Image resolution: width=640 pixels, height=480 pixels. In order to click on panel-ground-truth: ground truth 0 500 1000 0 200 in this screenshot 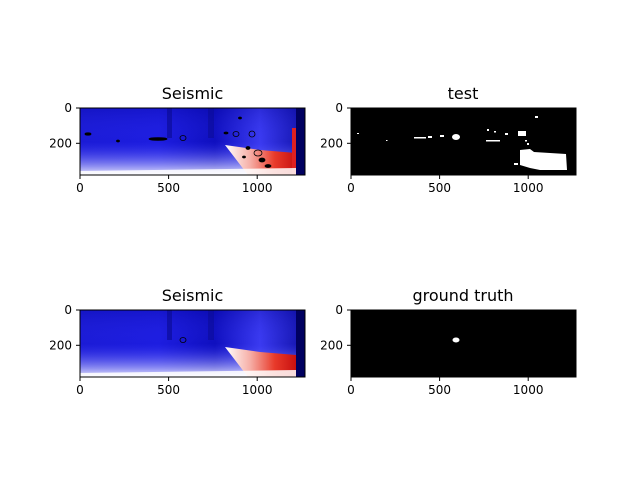, I will do `click(448, 341)`.